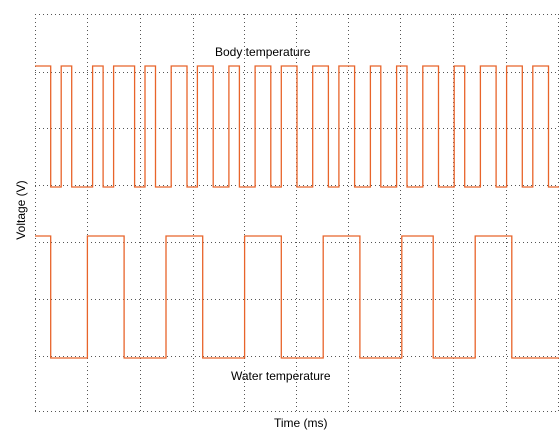 The image size is (559, 433). I want to click on y-axis-label: Voltage (V), so click(21, 210).